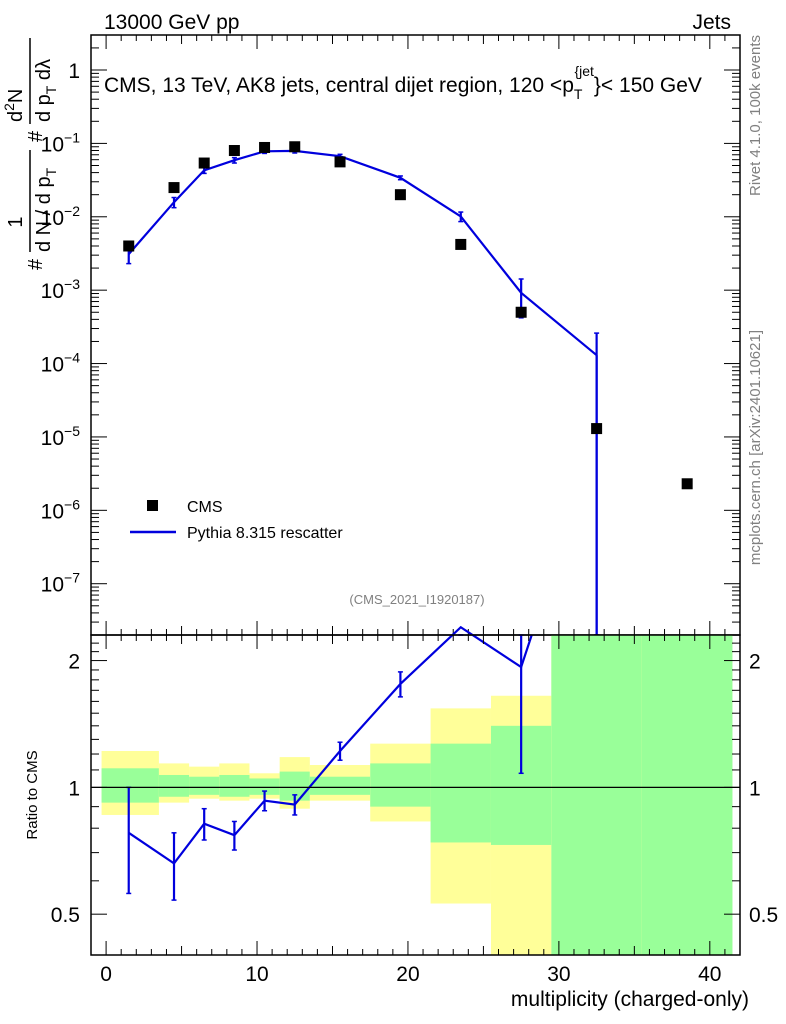 The width and height of the screenshot is (786, 1024). Describe the element at coordinates (74, 662) in the screenshot. I see `ratio-y-tick-label-left: 2` at that location.